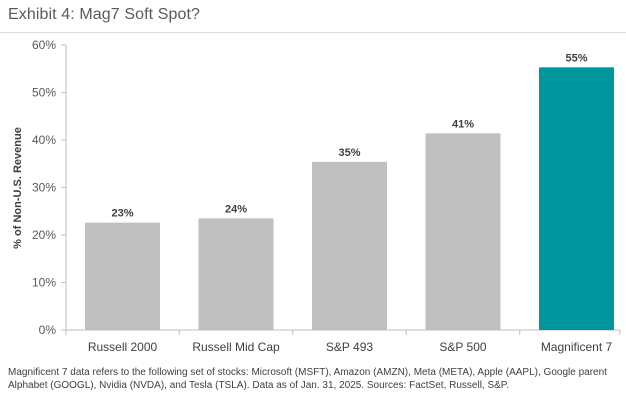 Image resolution: width=626 pixels, height=402 pixels. What do you see at coordinates (463, 124) in the screenshot?
I see `bar-value-label: 41%` at bounding box center [463, 124].